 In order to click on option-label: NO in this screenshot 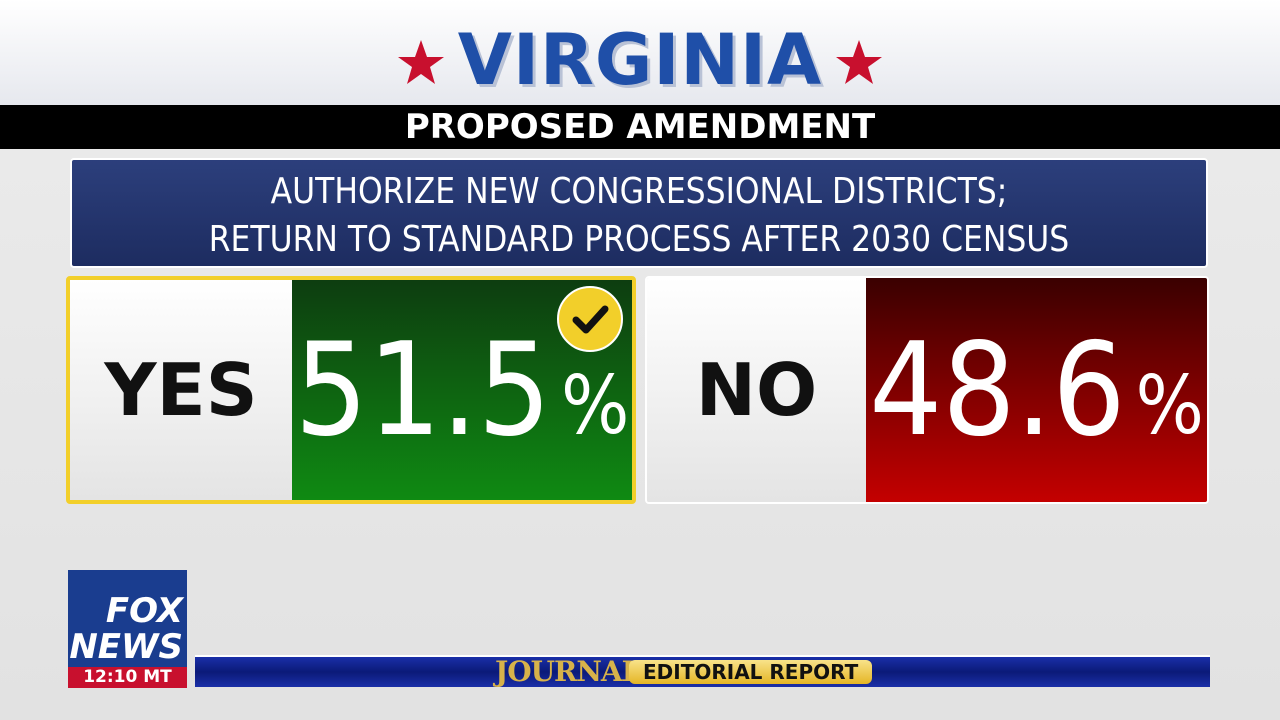, I will do `click(756, 390)`.